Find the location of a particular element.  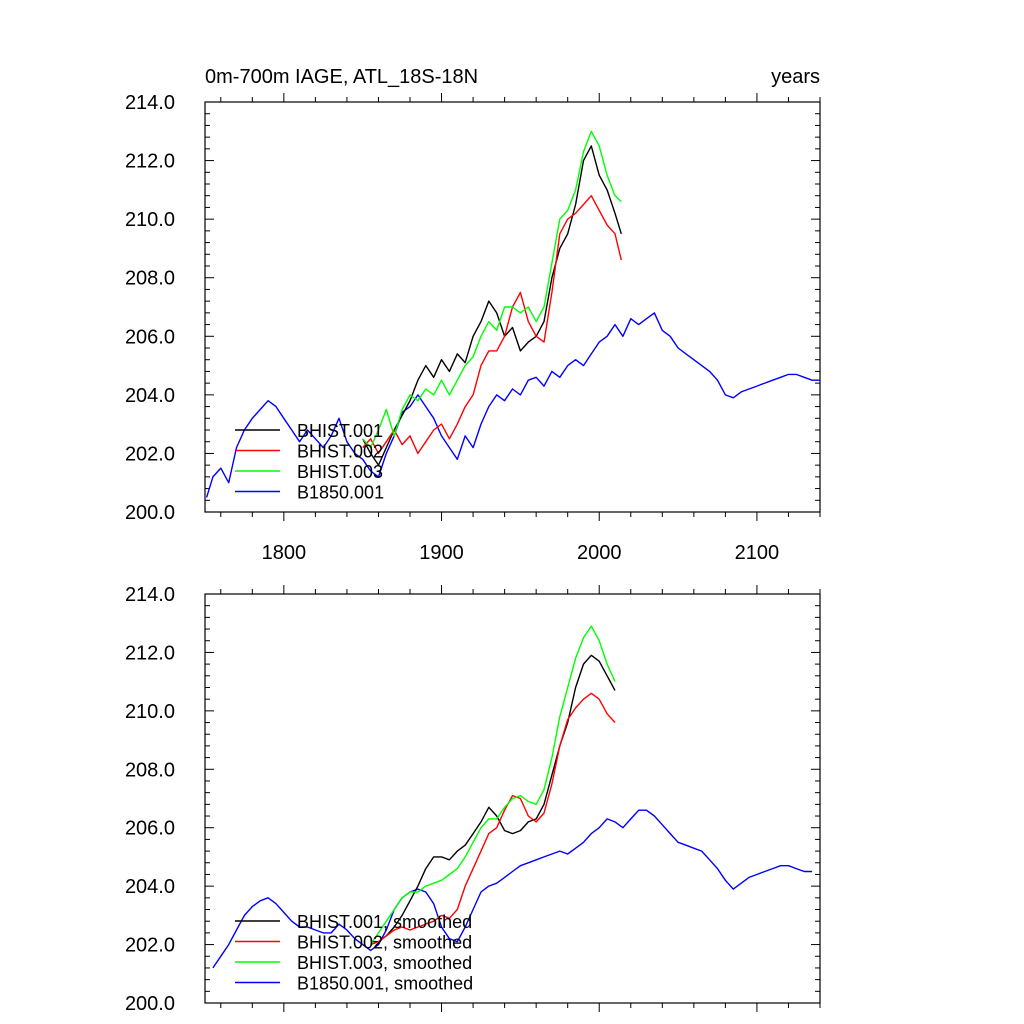

legend-label: BHIST.002, smoothed is located at coordinates (384, 943).